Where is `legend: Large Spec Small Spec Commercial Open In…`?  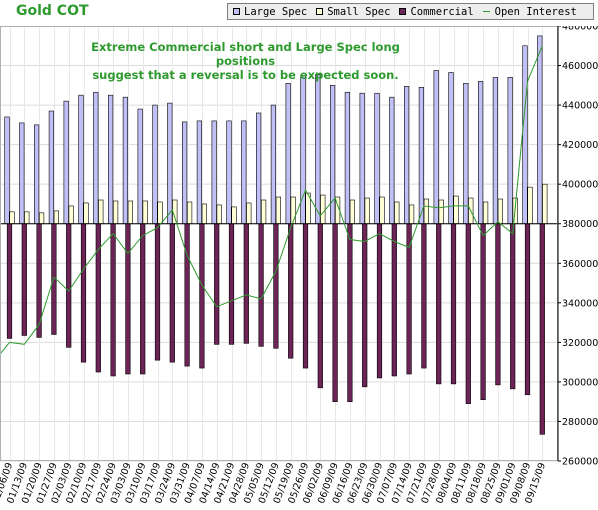 legend: Large Spec Small Spec Commercial Open In… is located at coordinates (410, 11).